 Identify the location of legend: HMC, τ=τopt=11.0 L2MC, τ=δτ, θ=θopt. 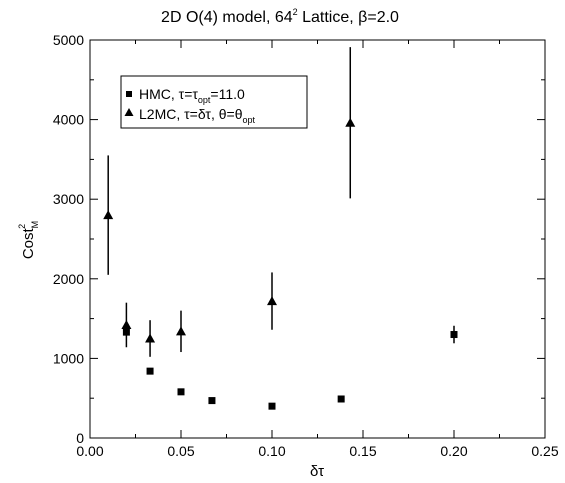
(214, 102).